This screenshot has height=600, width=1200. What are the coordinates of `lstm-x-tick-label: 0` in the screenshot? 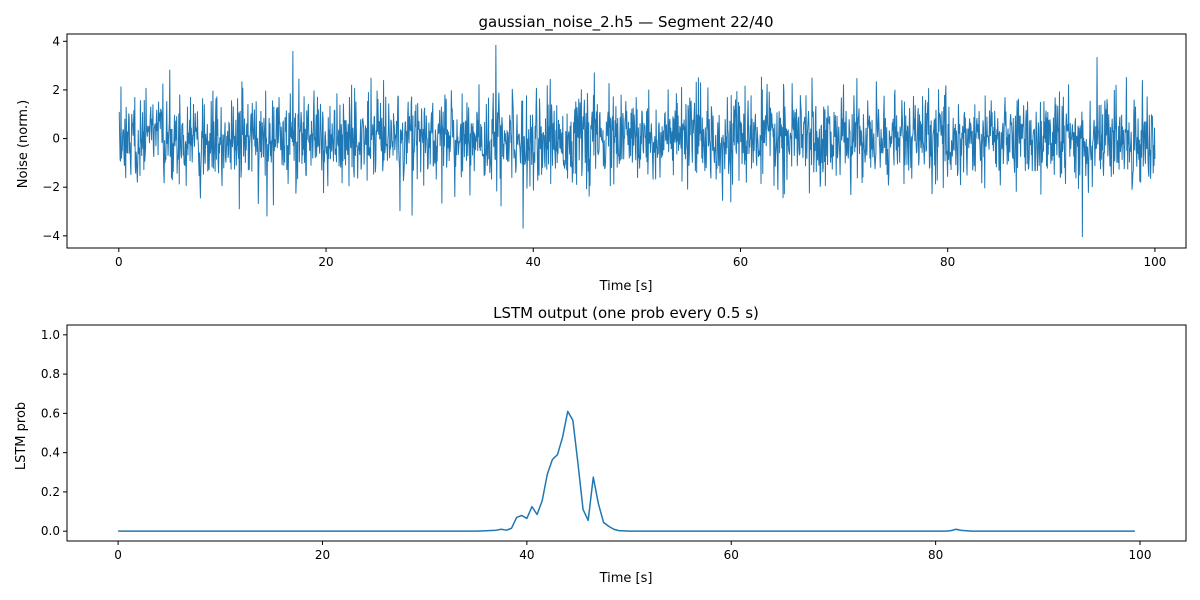 It's located at (118, 555).